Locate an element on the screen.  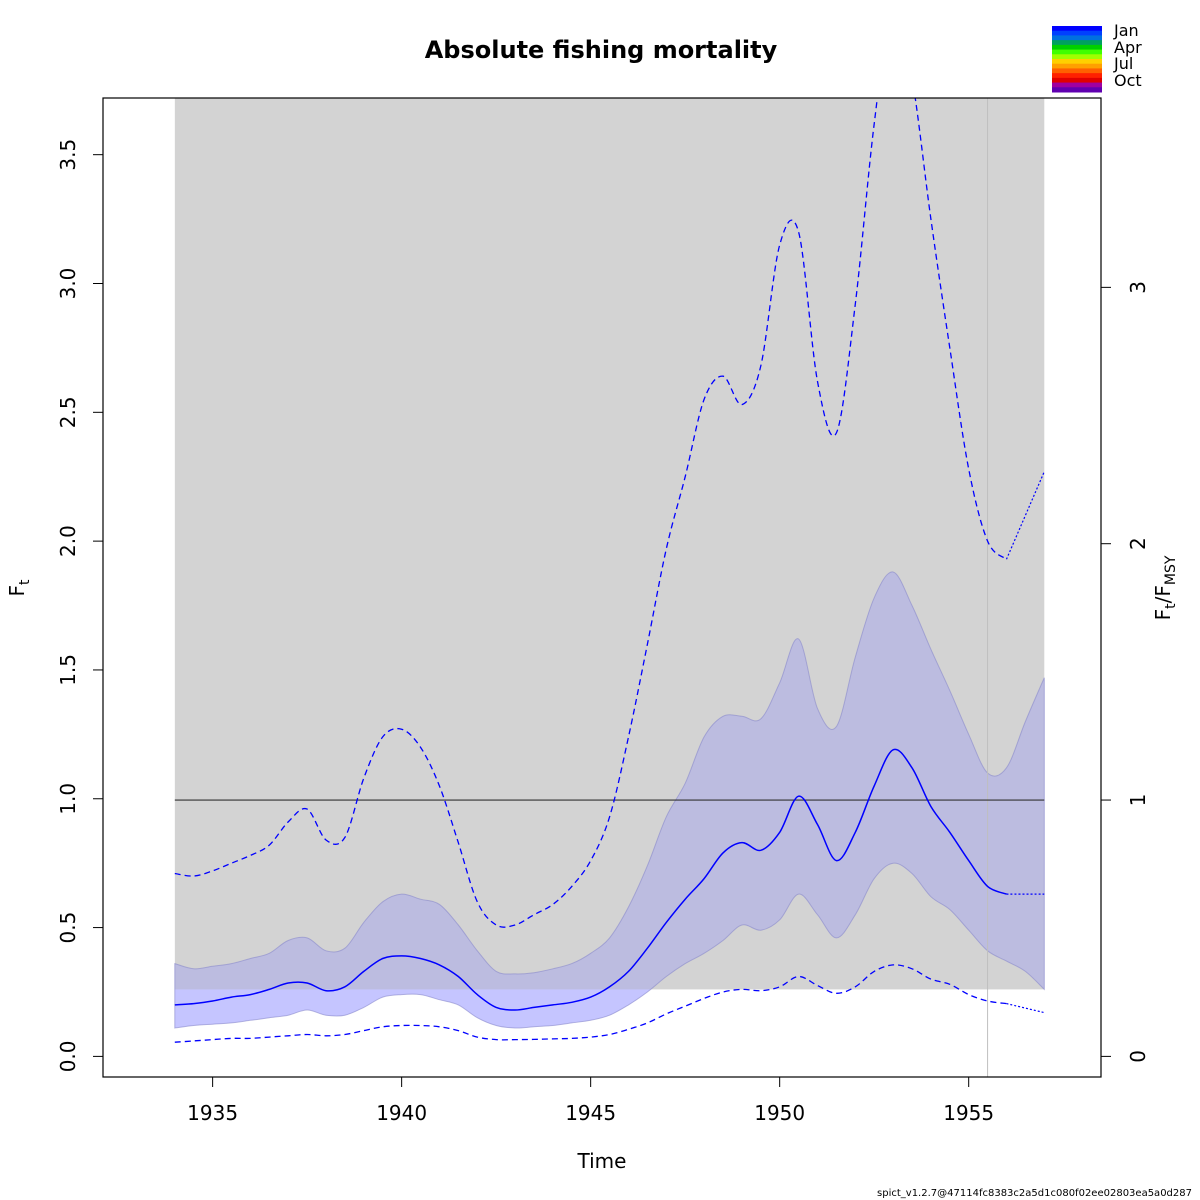
legend-color-bar is located at coordinates (1077, 59).